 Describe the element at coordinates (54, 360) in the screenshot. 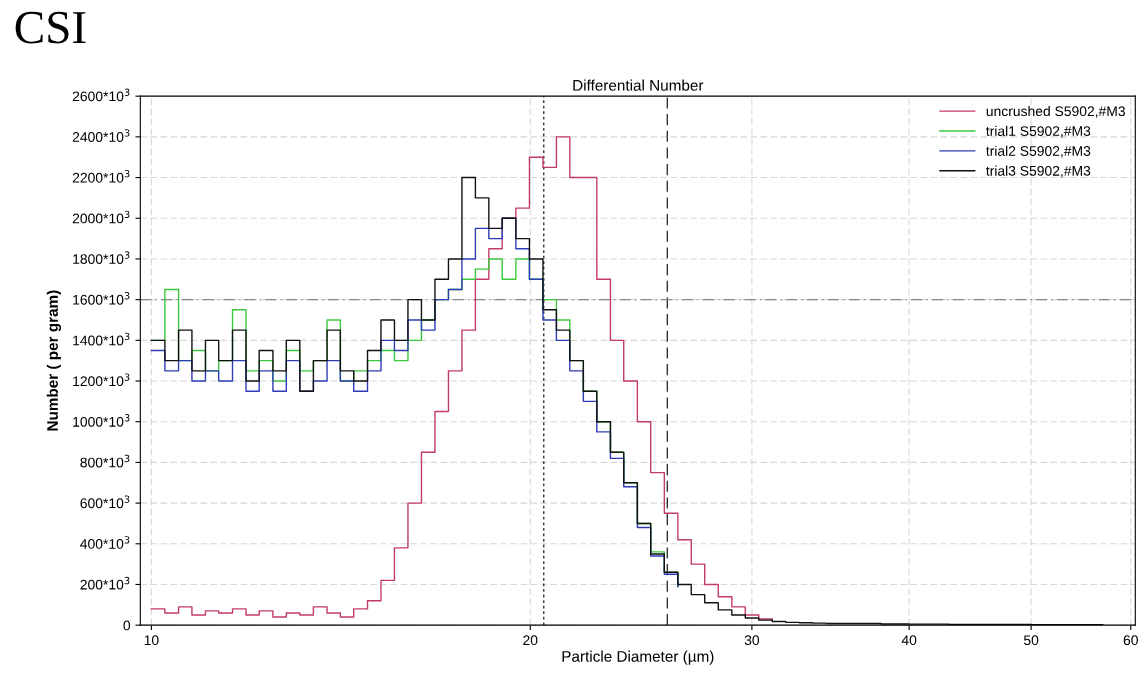

I see `y-axis-title: Number ( per gram)` at that location.